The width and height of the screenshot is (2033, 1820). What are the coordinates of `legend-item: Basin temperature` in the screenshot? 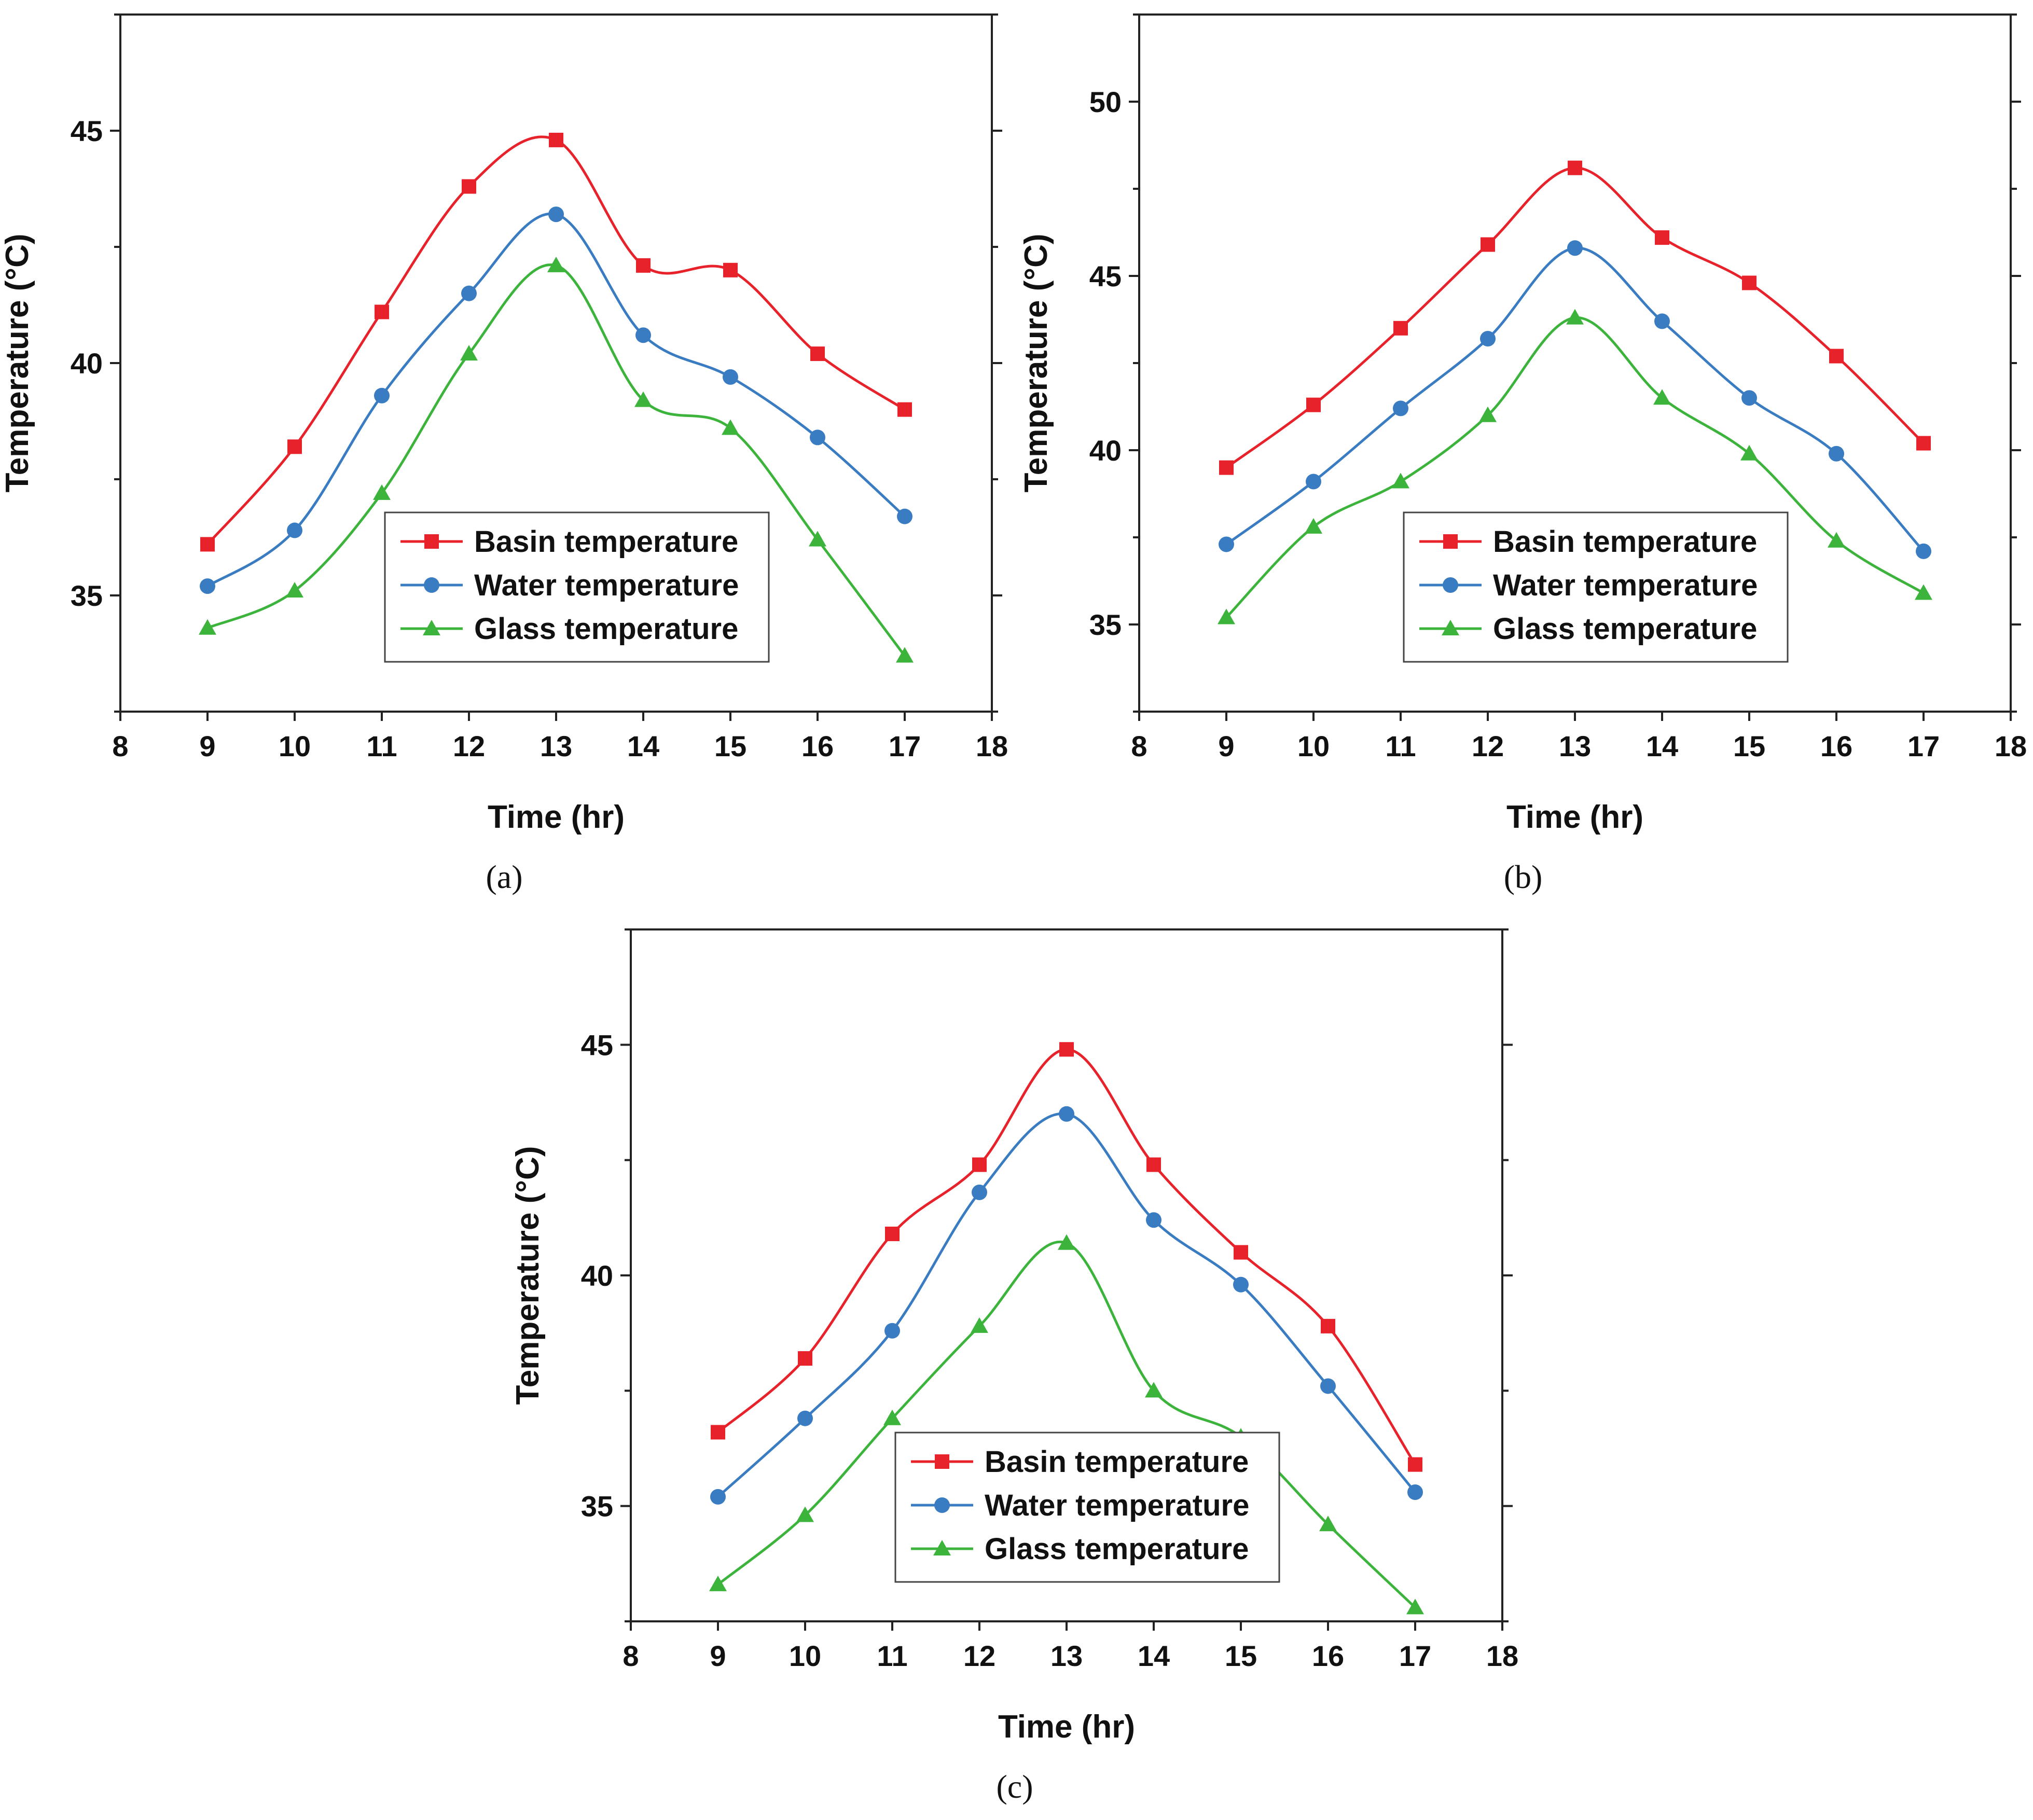 It's located at (1588, 542).